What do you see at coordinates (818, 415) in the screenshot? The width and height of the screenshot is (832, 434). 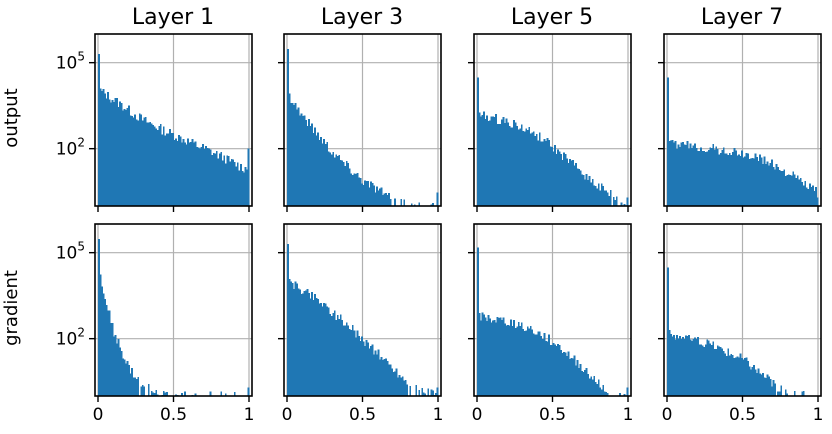 I see `x-tick-label: 1` at bounding box center [818, 415].